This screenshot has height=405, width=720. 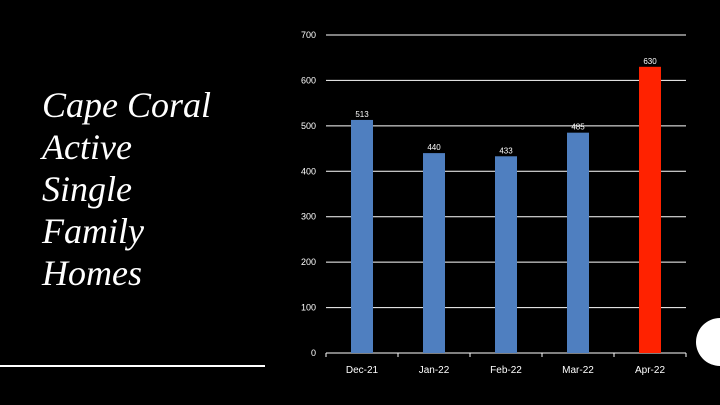 What do you see at coordinates (308, 262) in the screenshot?
I see `y-tick-label: 200` at bounding box center [308, 262].